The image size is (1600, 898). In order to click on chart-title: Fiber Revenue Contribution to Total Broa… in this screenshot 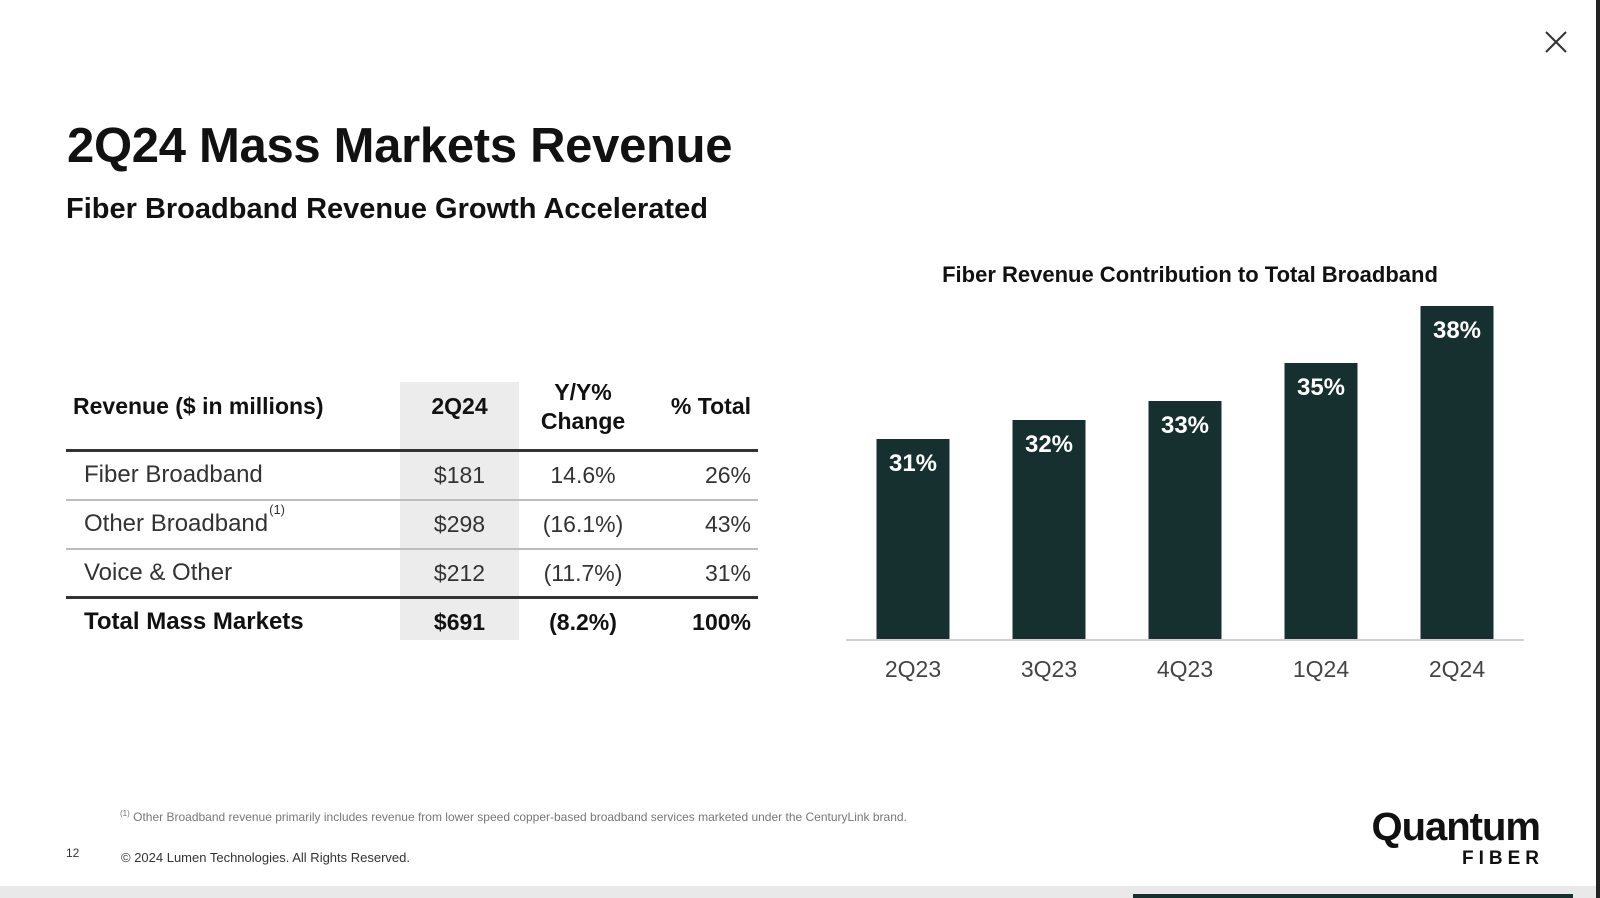, I will do `click(1190, 274)`.